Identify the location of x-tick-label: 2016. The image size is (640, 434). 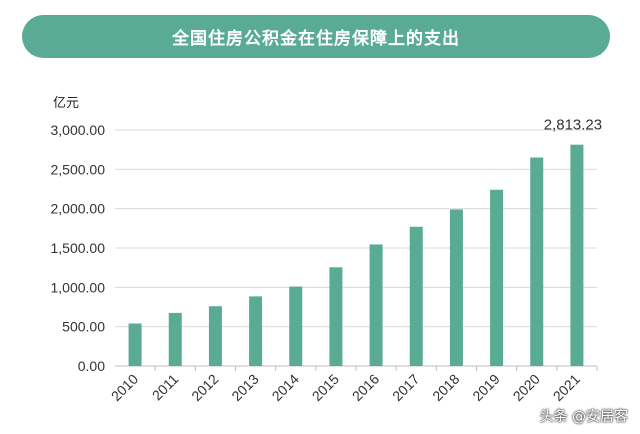
(365, 387).